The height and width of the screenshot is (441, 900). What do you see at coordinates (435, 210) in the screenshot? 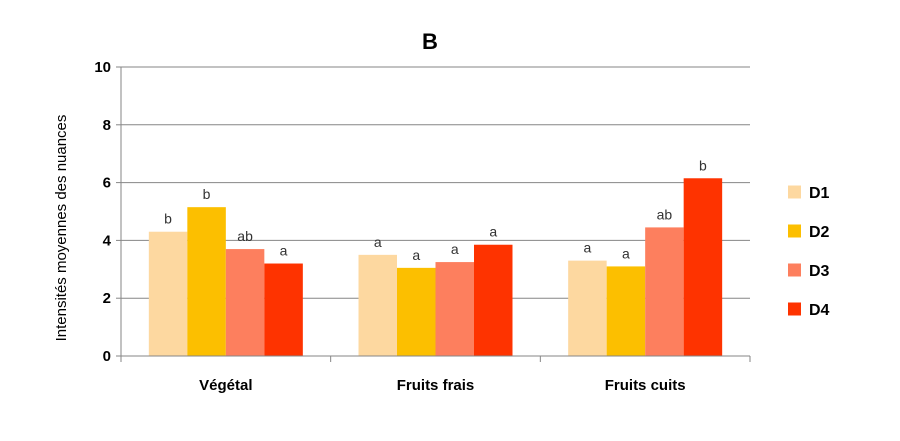
I see `data-labels: b b ab a a a a a a a ab b` at bounding box center [435, 210].